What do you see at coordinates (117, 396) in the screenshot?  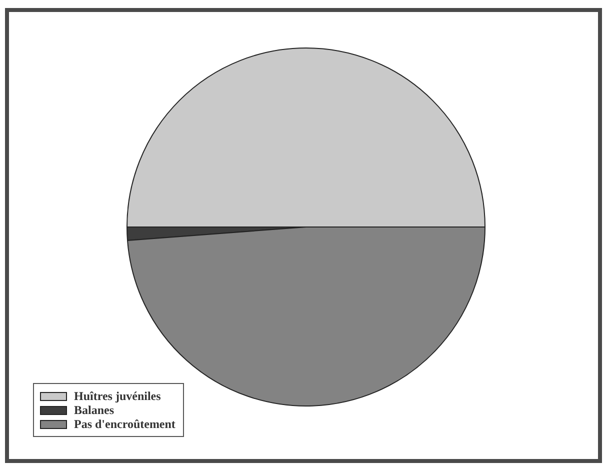 I see `legend-label: Huîtres juvéniles` at bounding box center [117, 396].